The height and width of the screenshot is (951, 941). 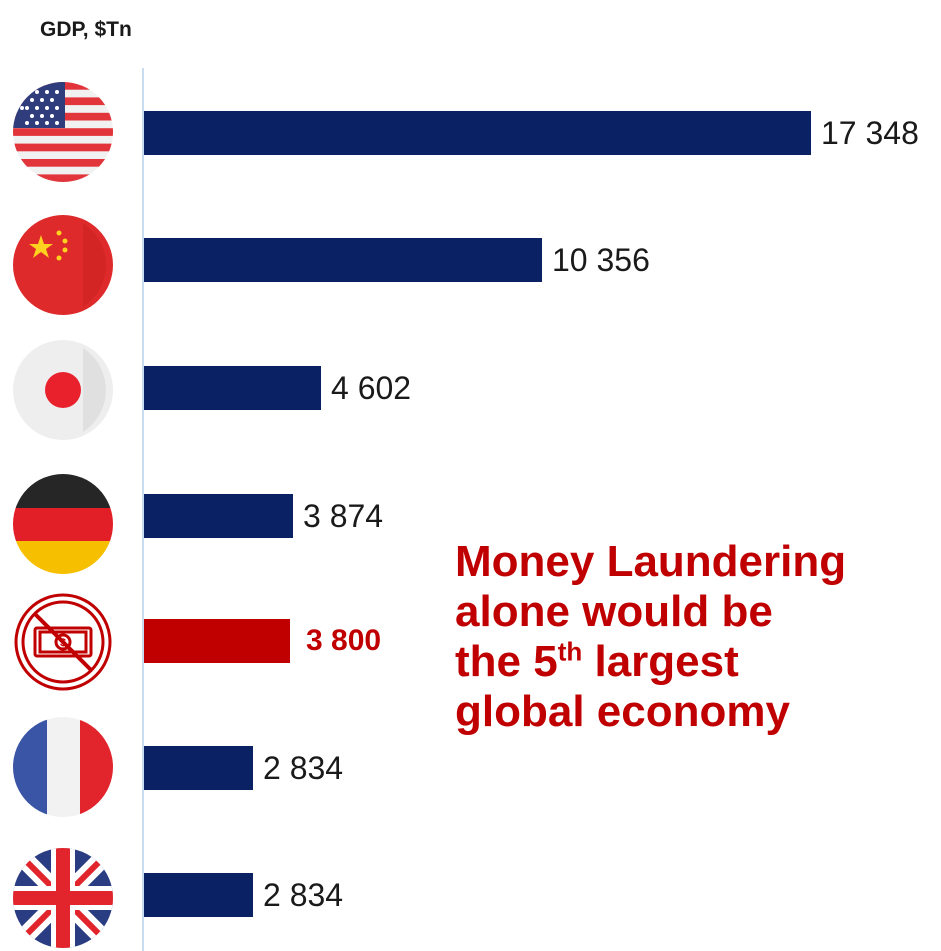 What do you see at coordinates (506, 661) in the screenshot?
I see `callout-line-3-pre: the 5` at bounding box center [506, 661].